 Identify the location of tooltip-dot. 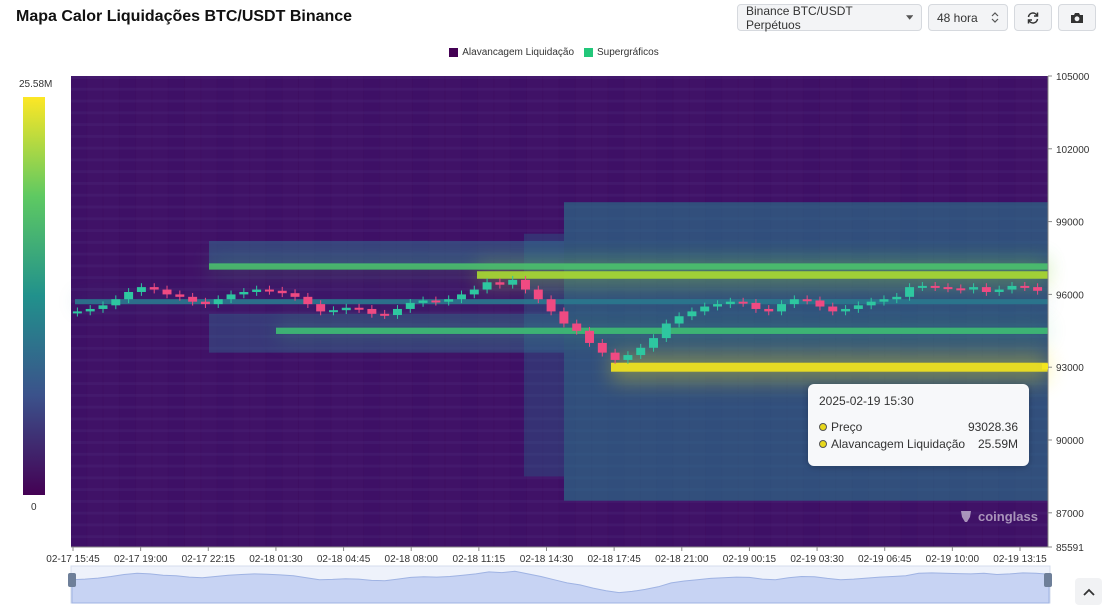
(823, 426).